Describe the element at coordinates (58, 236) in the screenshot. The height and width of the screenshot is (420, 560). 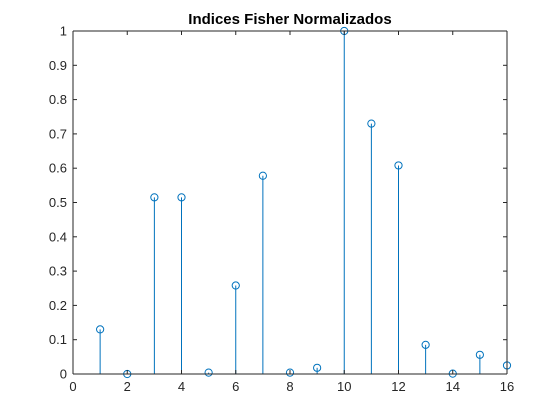
I see `y-tick-label: 0.4` at that location.